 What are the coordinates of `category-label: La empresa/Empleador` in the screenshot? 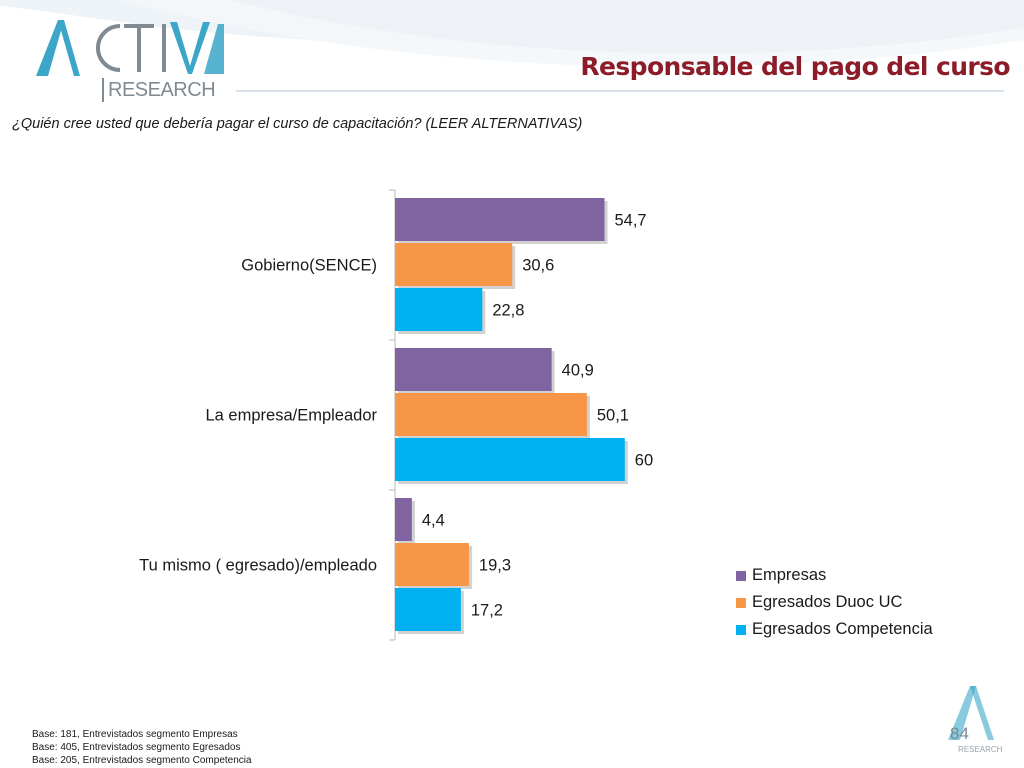 It's located at (291, 416).